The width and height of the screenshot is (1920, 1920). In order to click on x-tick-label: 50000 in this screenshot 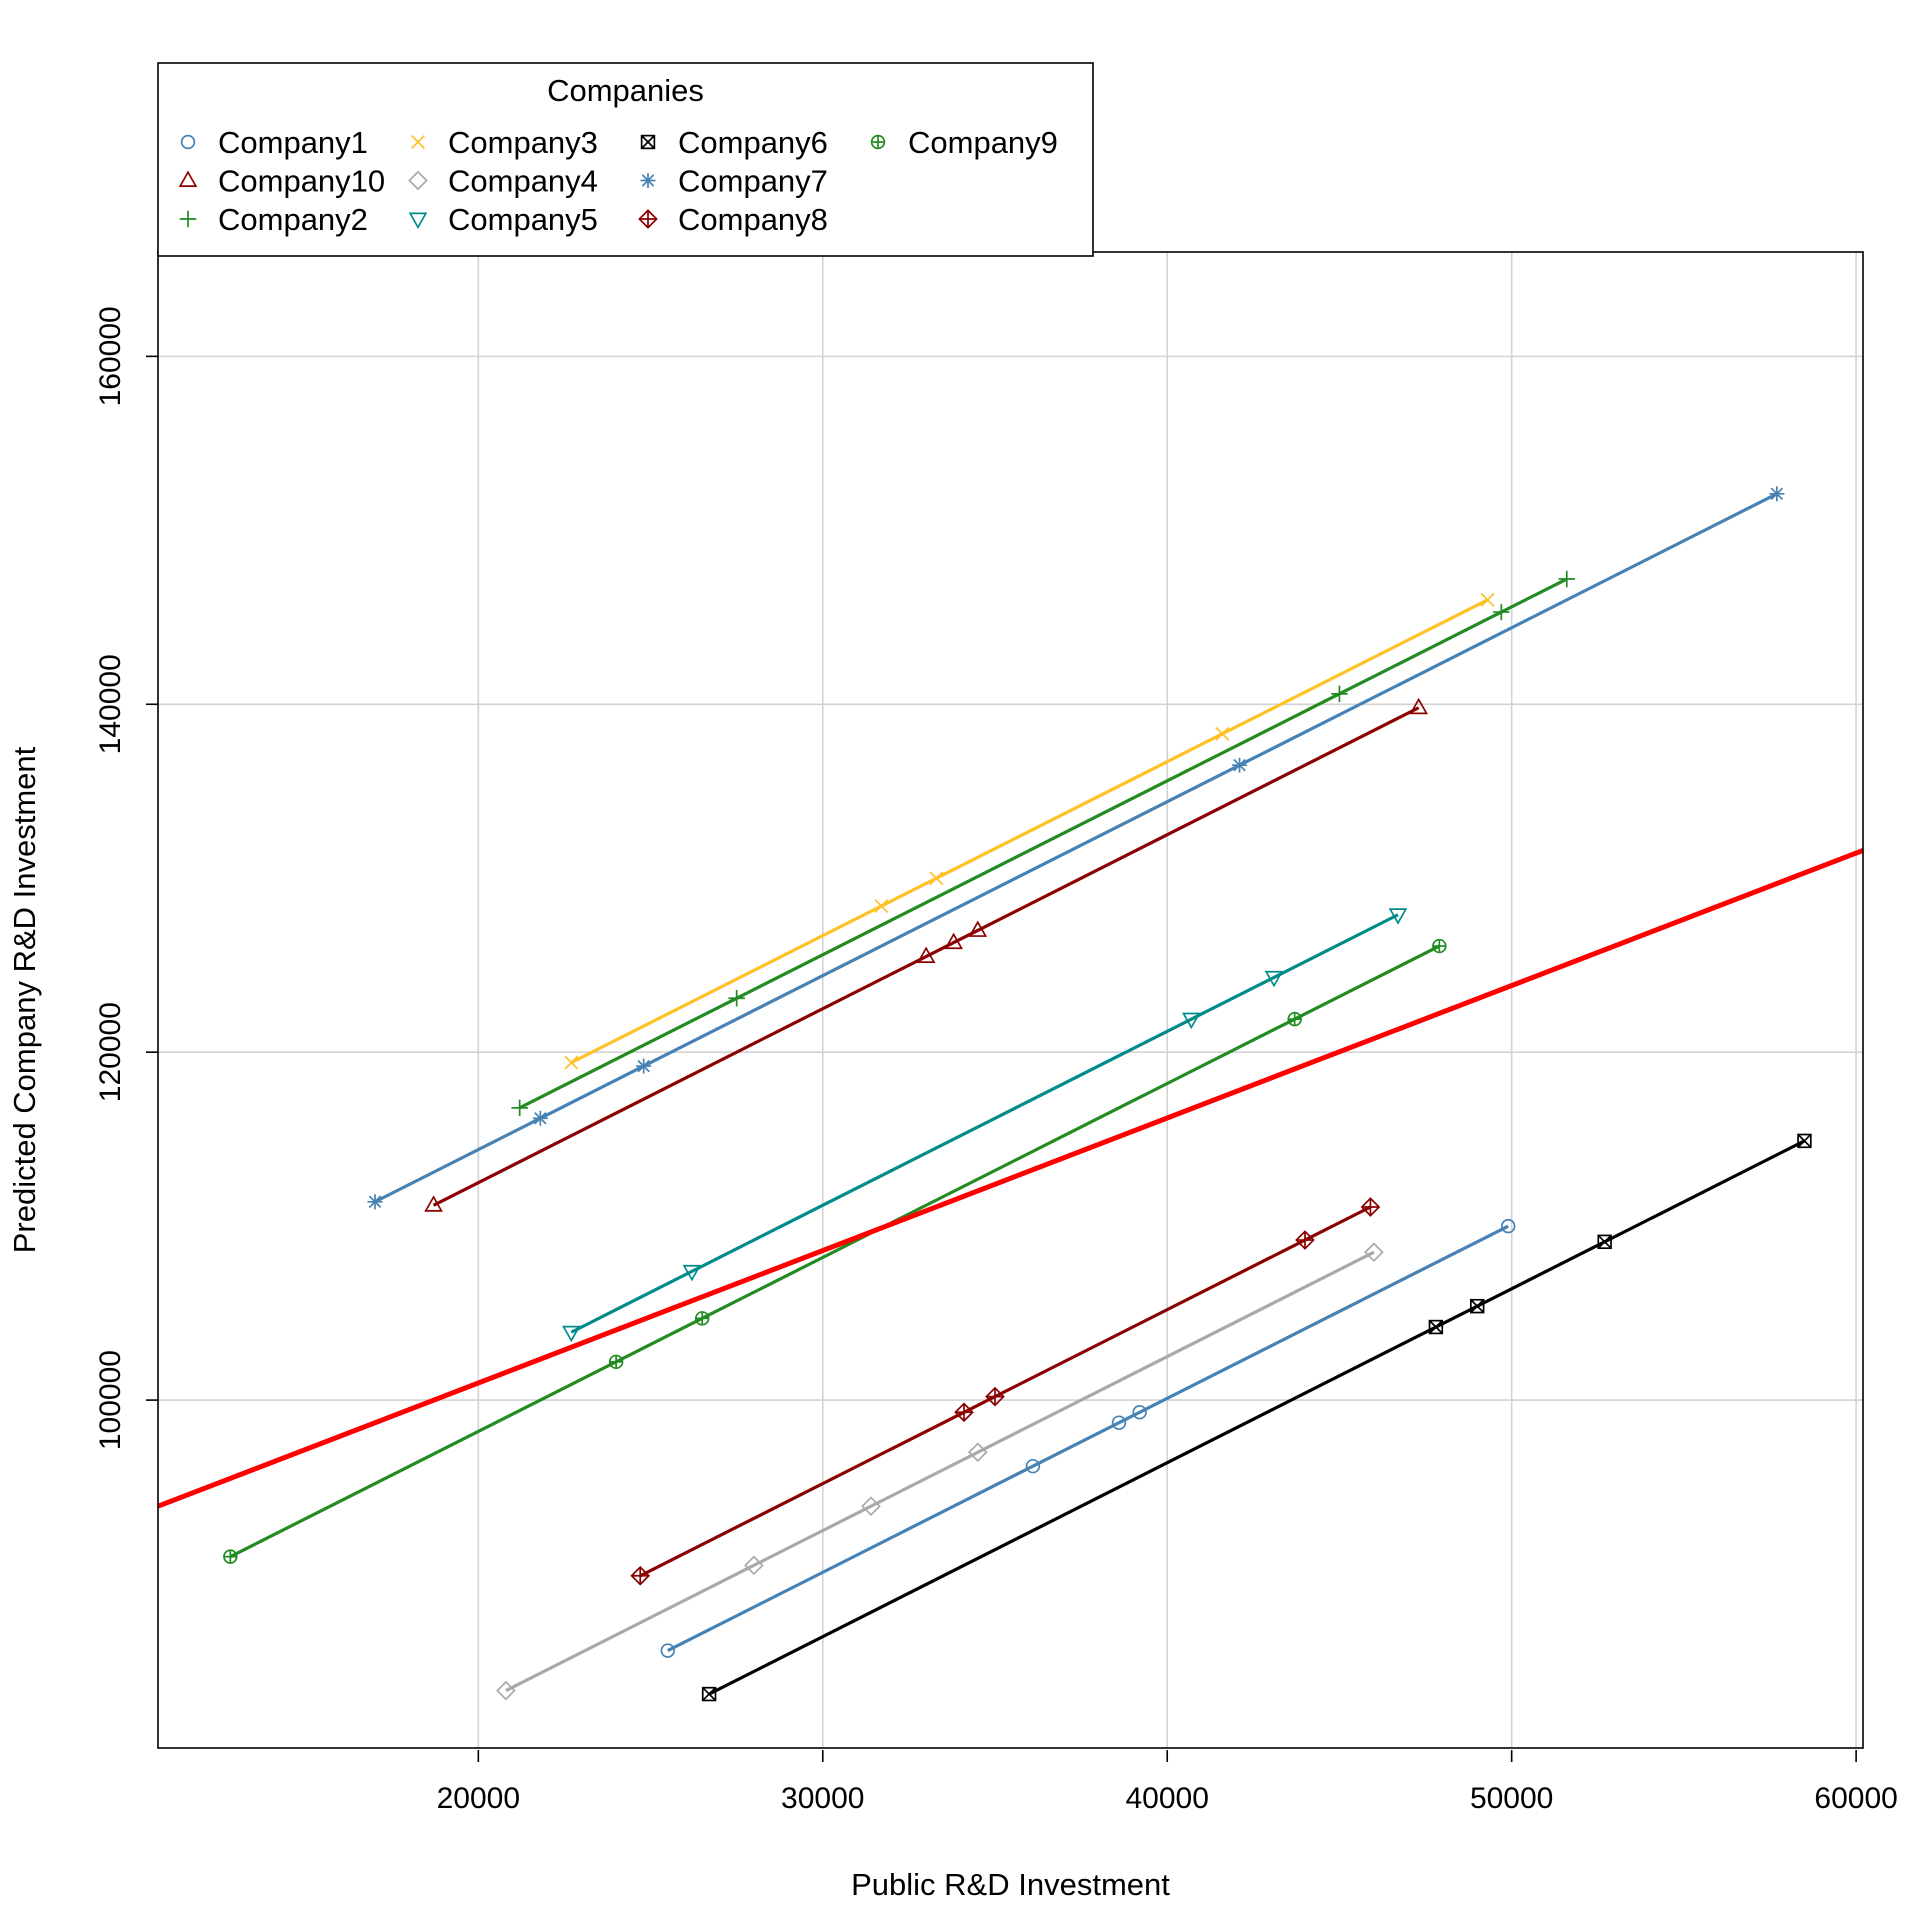, I will do `click(1511, 1798)`.